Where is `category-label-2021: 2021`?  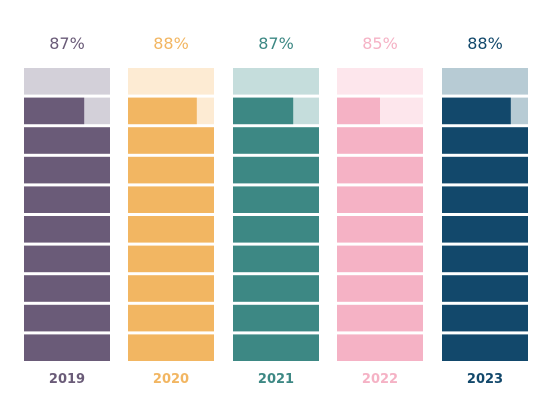
category-label-2021: 2021 is located at coordinates (276, 379).